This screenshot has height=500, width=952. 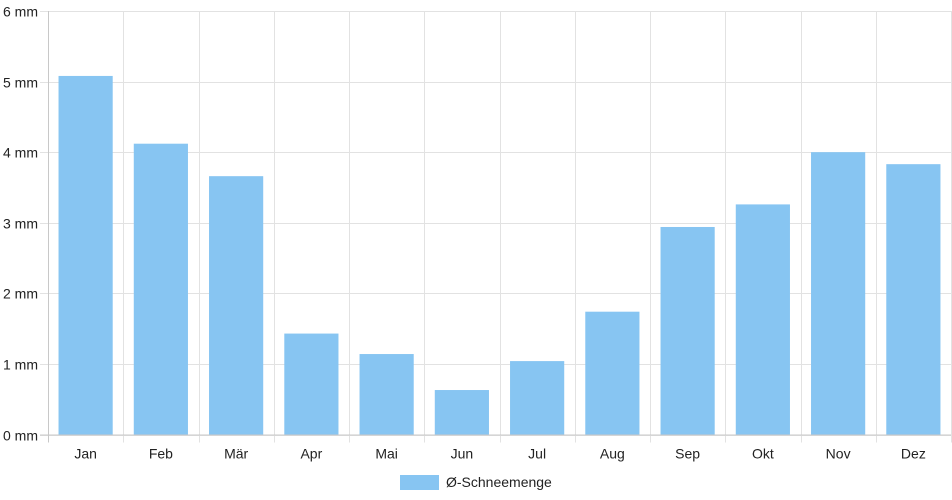 What do you see at coordinates (386, 394) in the screenshot?
I see `bar-mai` at bounding box center [386, 394].